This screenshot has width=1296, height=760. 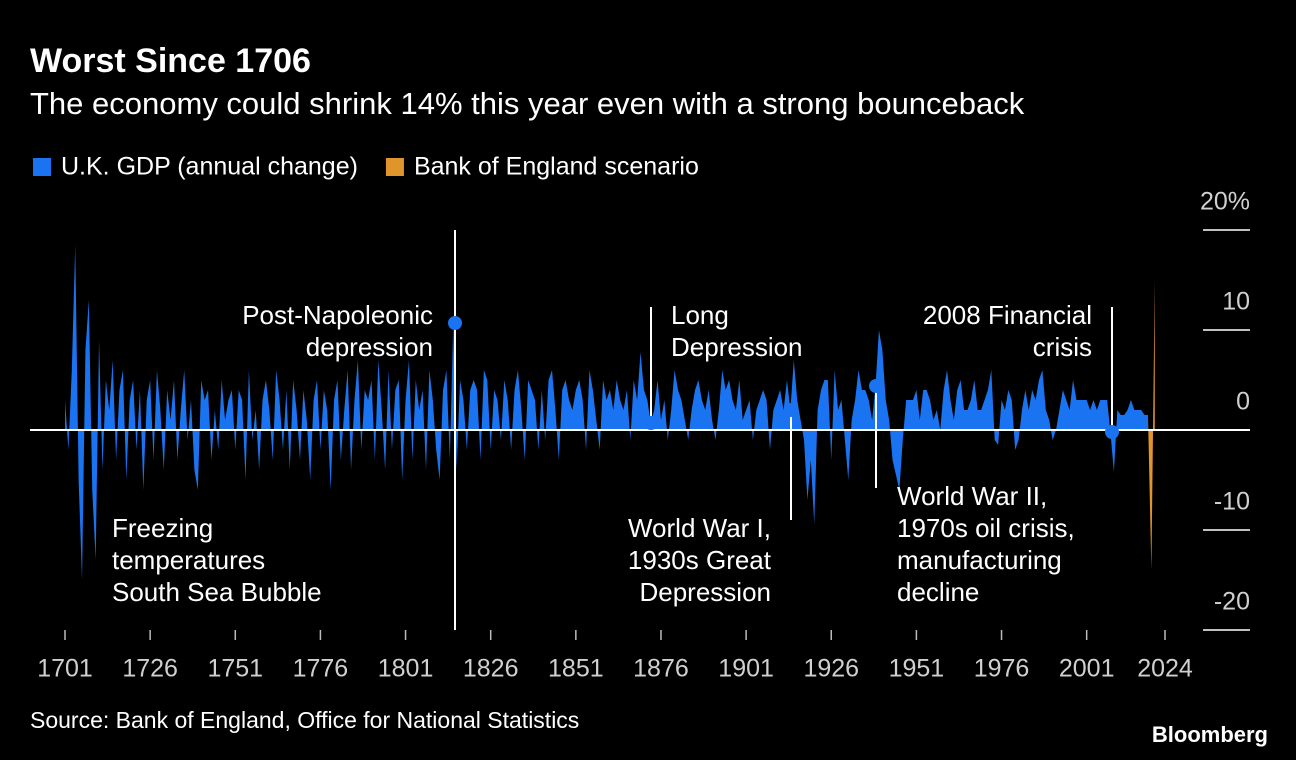 What do you see at coordinates (170, 61) in the screenshot?
I see `chart-title: Worst Since 1706` at bounding box center [170, 61].